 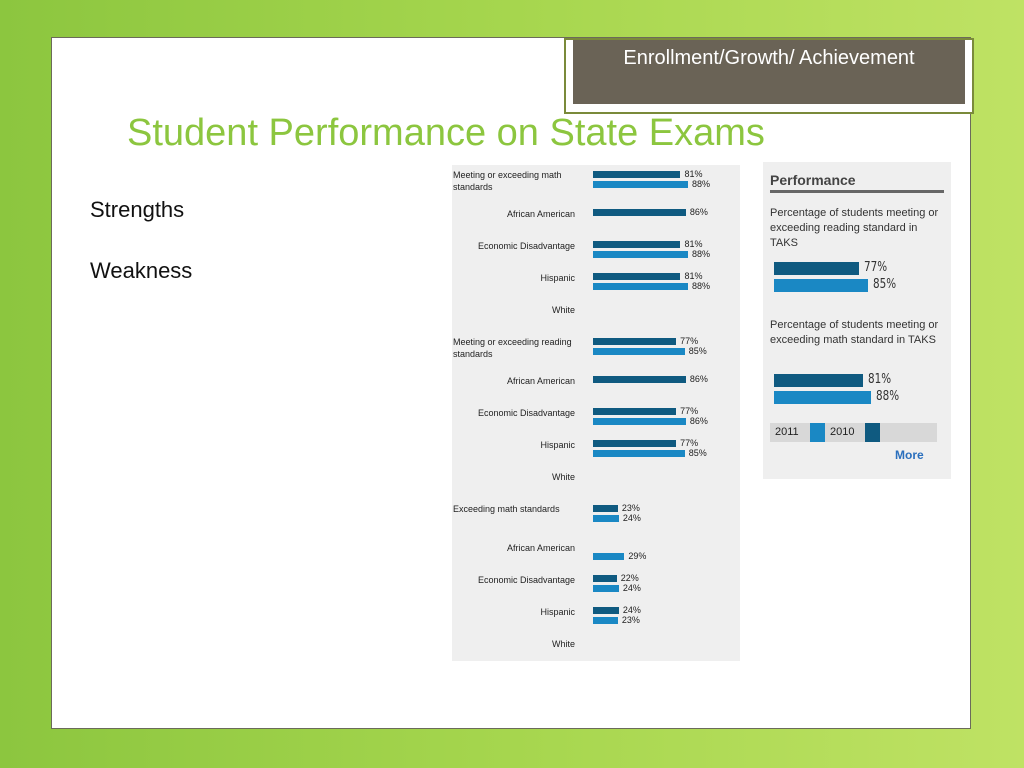 I want to click on bar-value: 29%, so click(x=637, y=556).